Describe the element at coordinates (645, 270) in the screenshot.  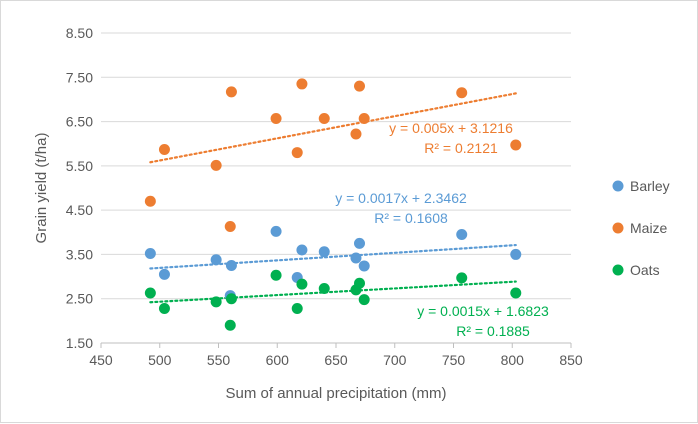
I see `legend-label-oats: Oats` at that location.